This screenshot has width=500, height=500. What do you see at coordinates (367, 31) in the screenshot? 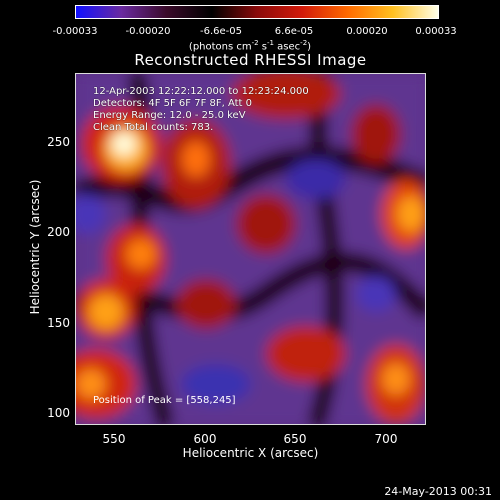
I see `colorbar-tick: 0.00020` at bounding box center [367, 31].